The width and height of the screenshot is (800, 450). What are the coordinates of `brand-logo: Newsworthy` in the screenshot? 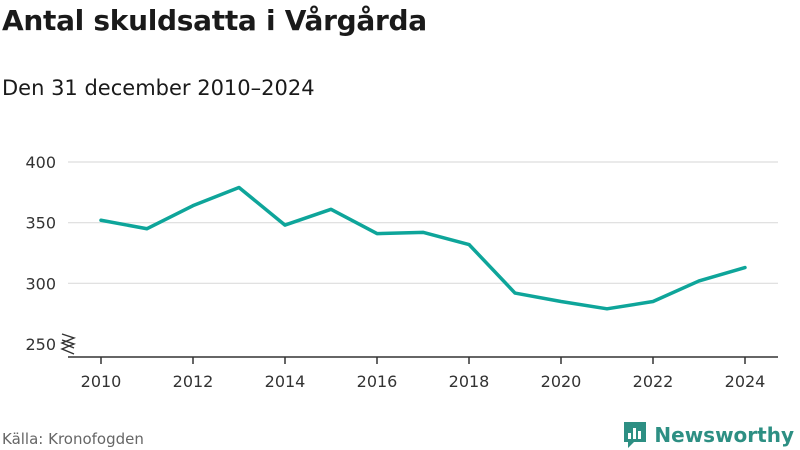 It's located at (708, 435).